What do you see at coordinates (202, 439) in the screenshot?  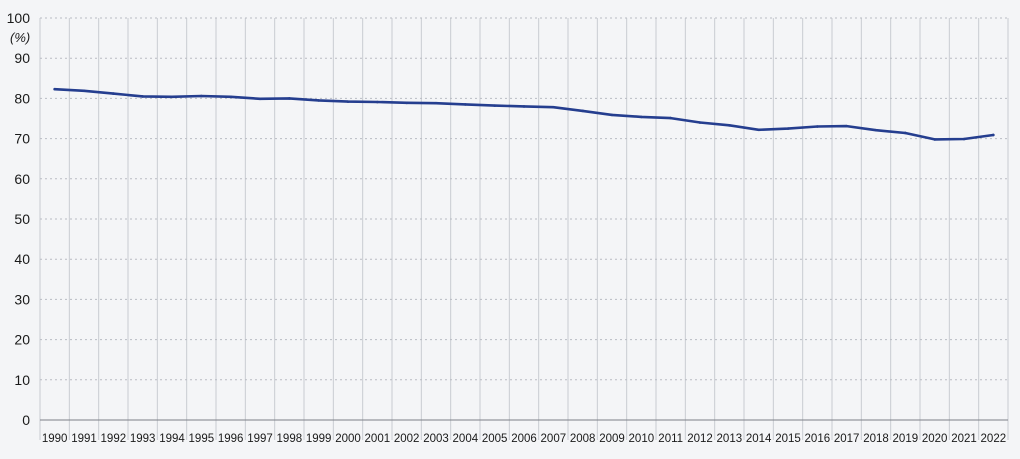 I see `x-tick-label: 1995` at bounding box center [202, 439].